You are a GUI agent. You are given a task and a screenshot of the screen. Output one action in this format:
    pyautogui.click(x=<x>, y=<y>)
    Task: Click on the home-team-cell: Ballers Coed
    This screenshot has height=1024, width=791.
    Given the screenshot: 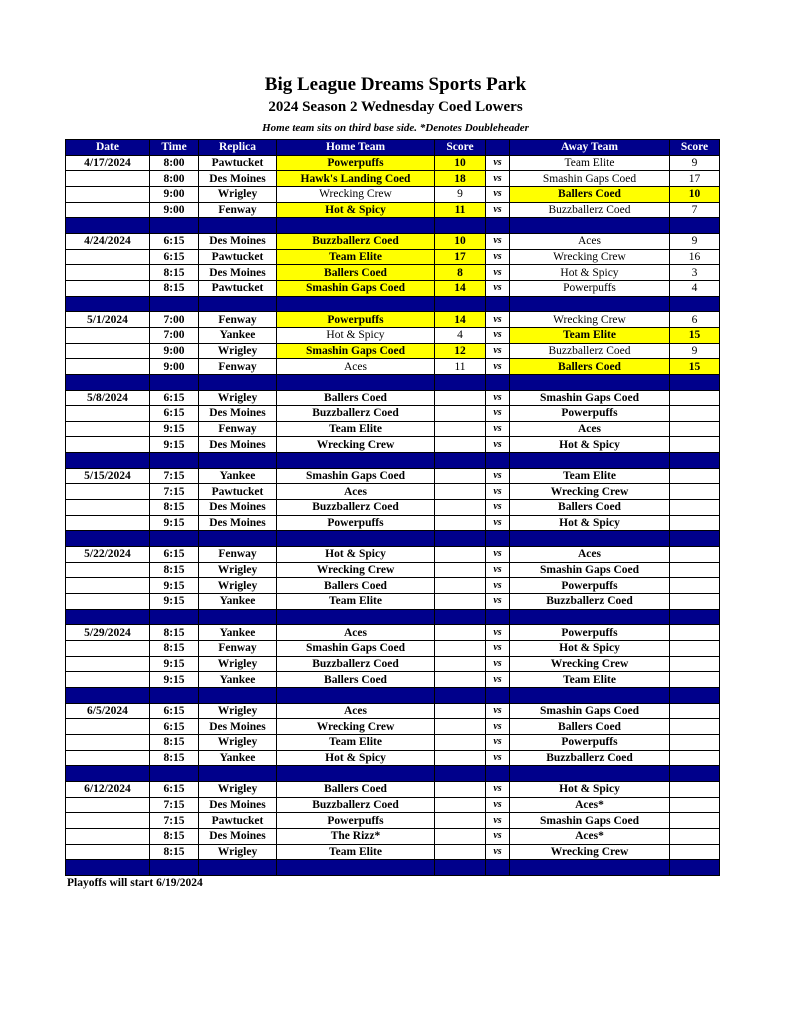 What is the action you would take?
    pyautogui.click(x=355, y=586)
    